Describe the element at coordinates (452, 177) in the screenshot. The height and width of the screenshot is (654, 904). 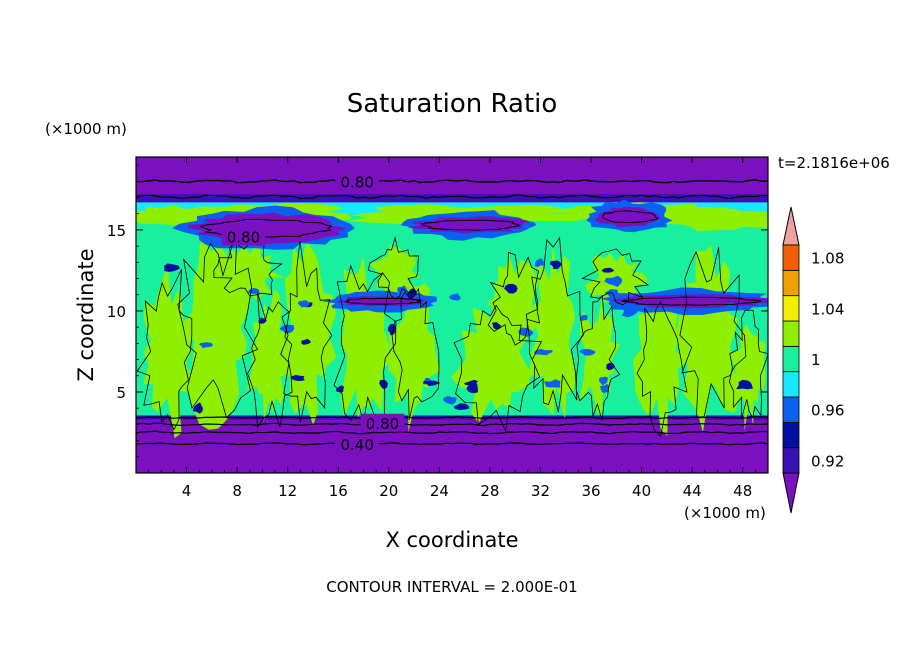
I see `top-dry-band` at that location.